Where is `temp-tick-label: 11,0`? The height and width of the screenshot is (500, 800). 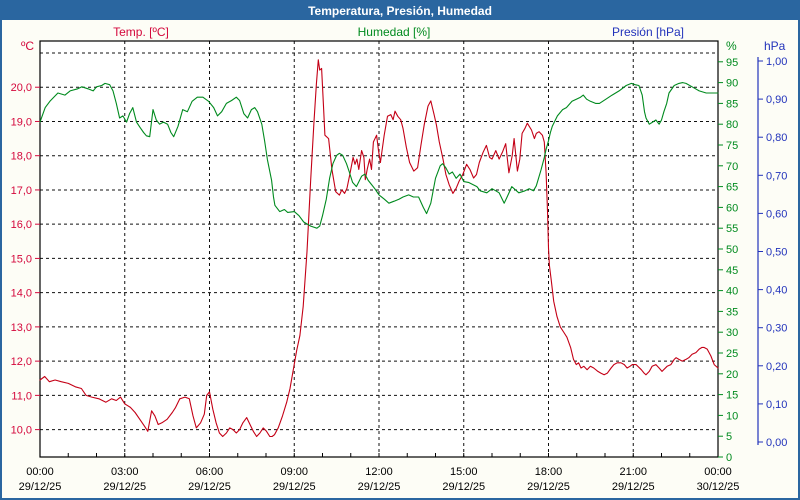 temp-tick-label: 11,0 is located at coordinates (21, 396).